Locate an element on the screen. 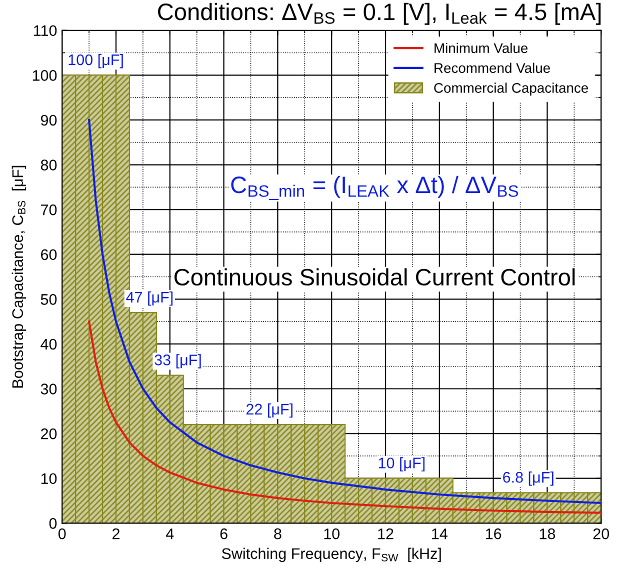 The image size is (621, 573). y-tick-label: 40 is located at coordinates (48, 344).